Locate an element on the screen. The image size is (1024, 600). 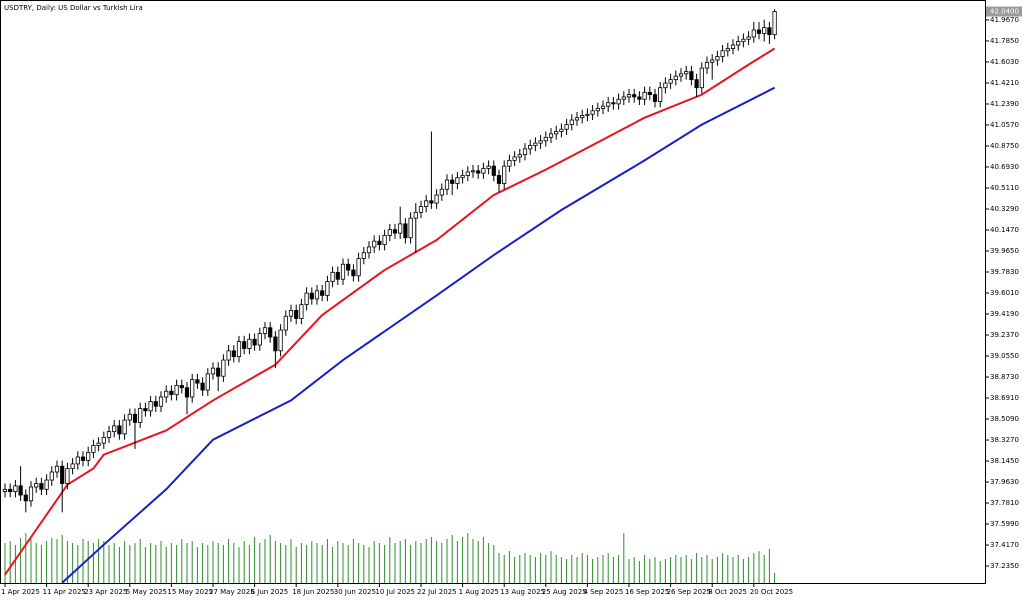
x-tick-label: 8 Oct 2025 is located at coordinates (727, 592).